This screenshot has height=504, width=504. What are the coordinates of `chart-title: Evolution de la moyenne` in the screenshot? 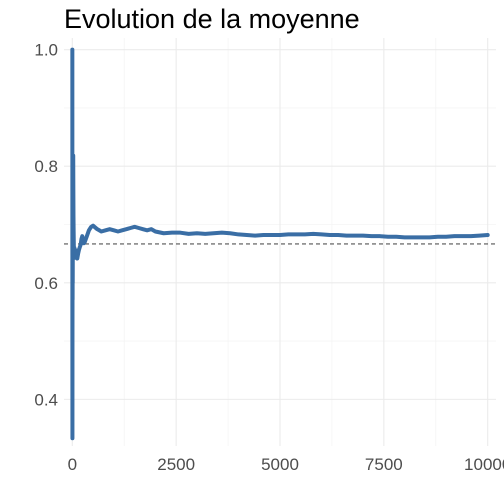 It's located at (212, 19).